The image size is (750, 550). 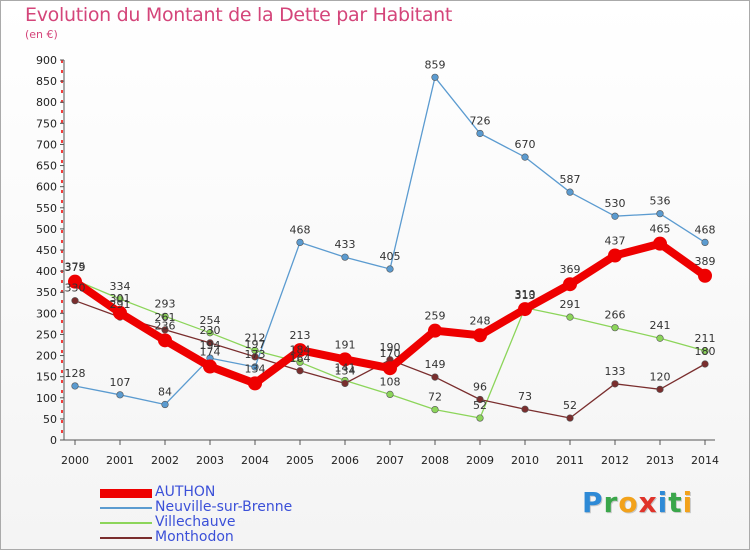 I want to click on data-label: 84, so click(x=165, y=392).